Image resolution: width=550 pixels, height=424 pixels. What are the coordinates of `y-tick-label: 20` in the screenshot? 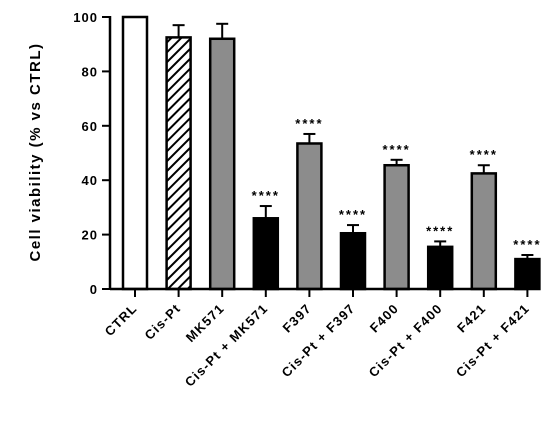 It's located at (90, 235).